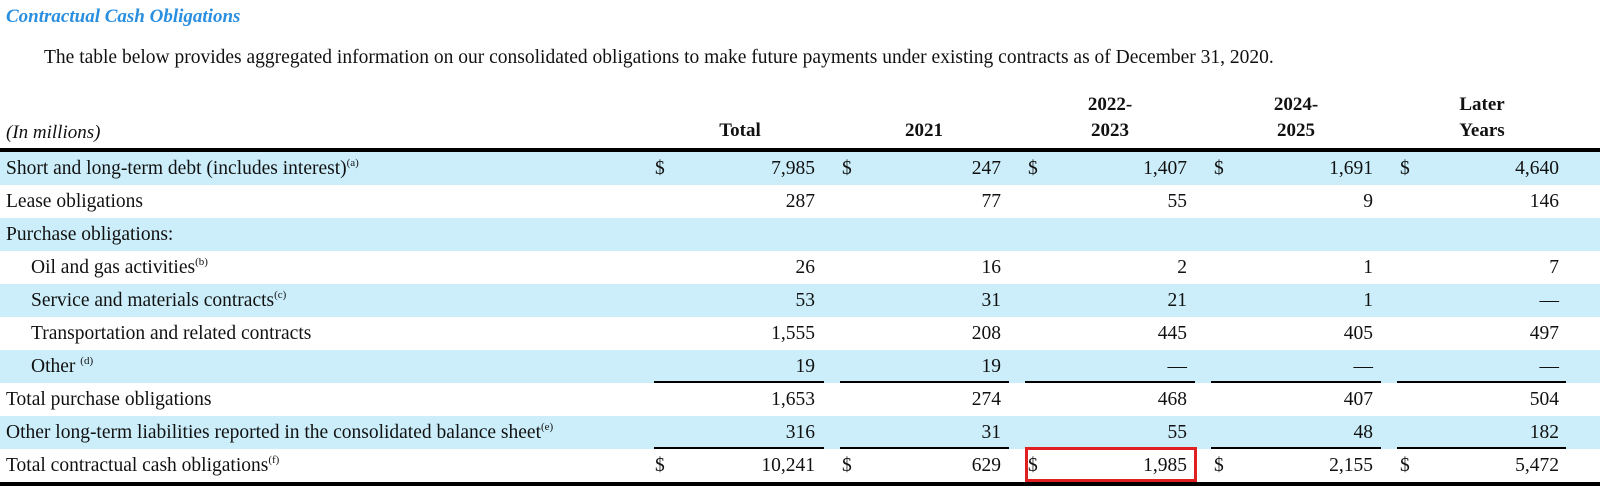  What do you see at coordinates (1172, 333) in the screenshot?
I see `cell-value: 445` at bounding box center [1172, 333].